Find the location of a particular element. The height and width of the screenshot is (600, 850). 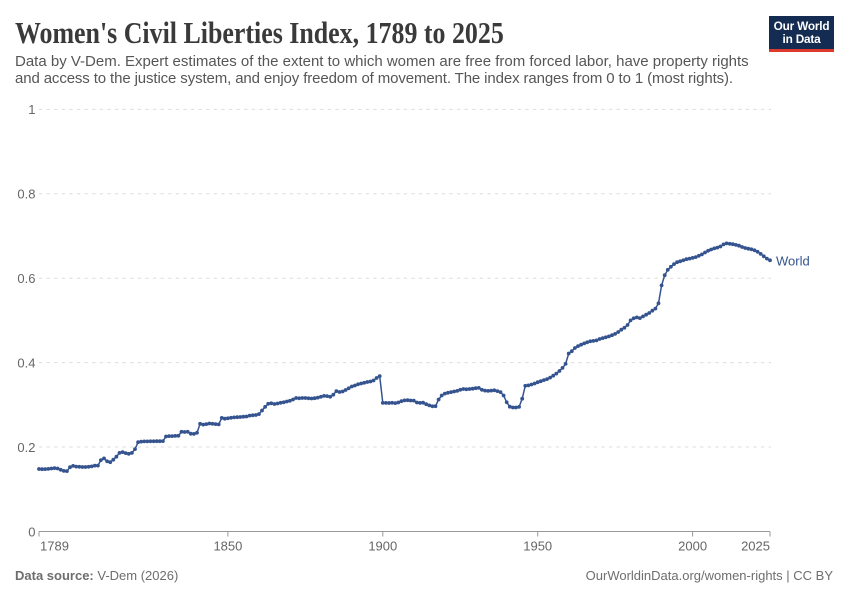

svg-text: 2025 is located at coordinates (755, 546).